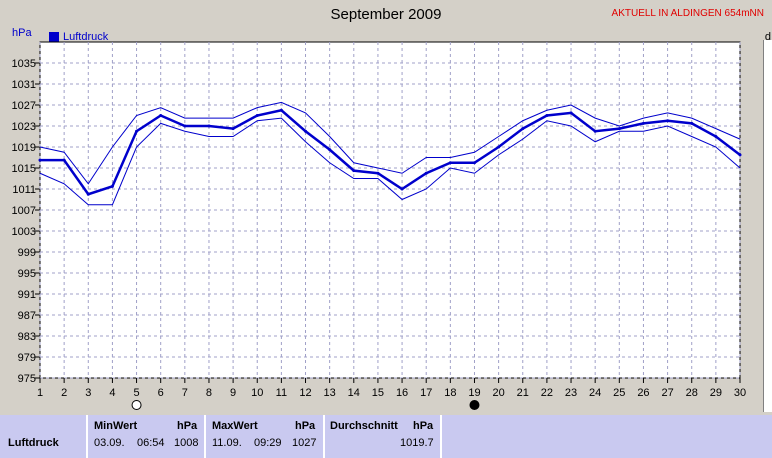 The image size is (772, 458). I want to click on x-tick-label: 18, so click(450, 393).